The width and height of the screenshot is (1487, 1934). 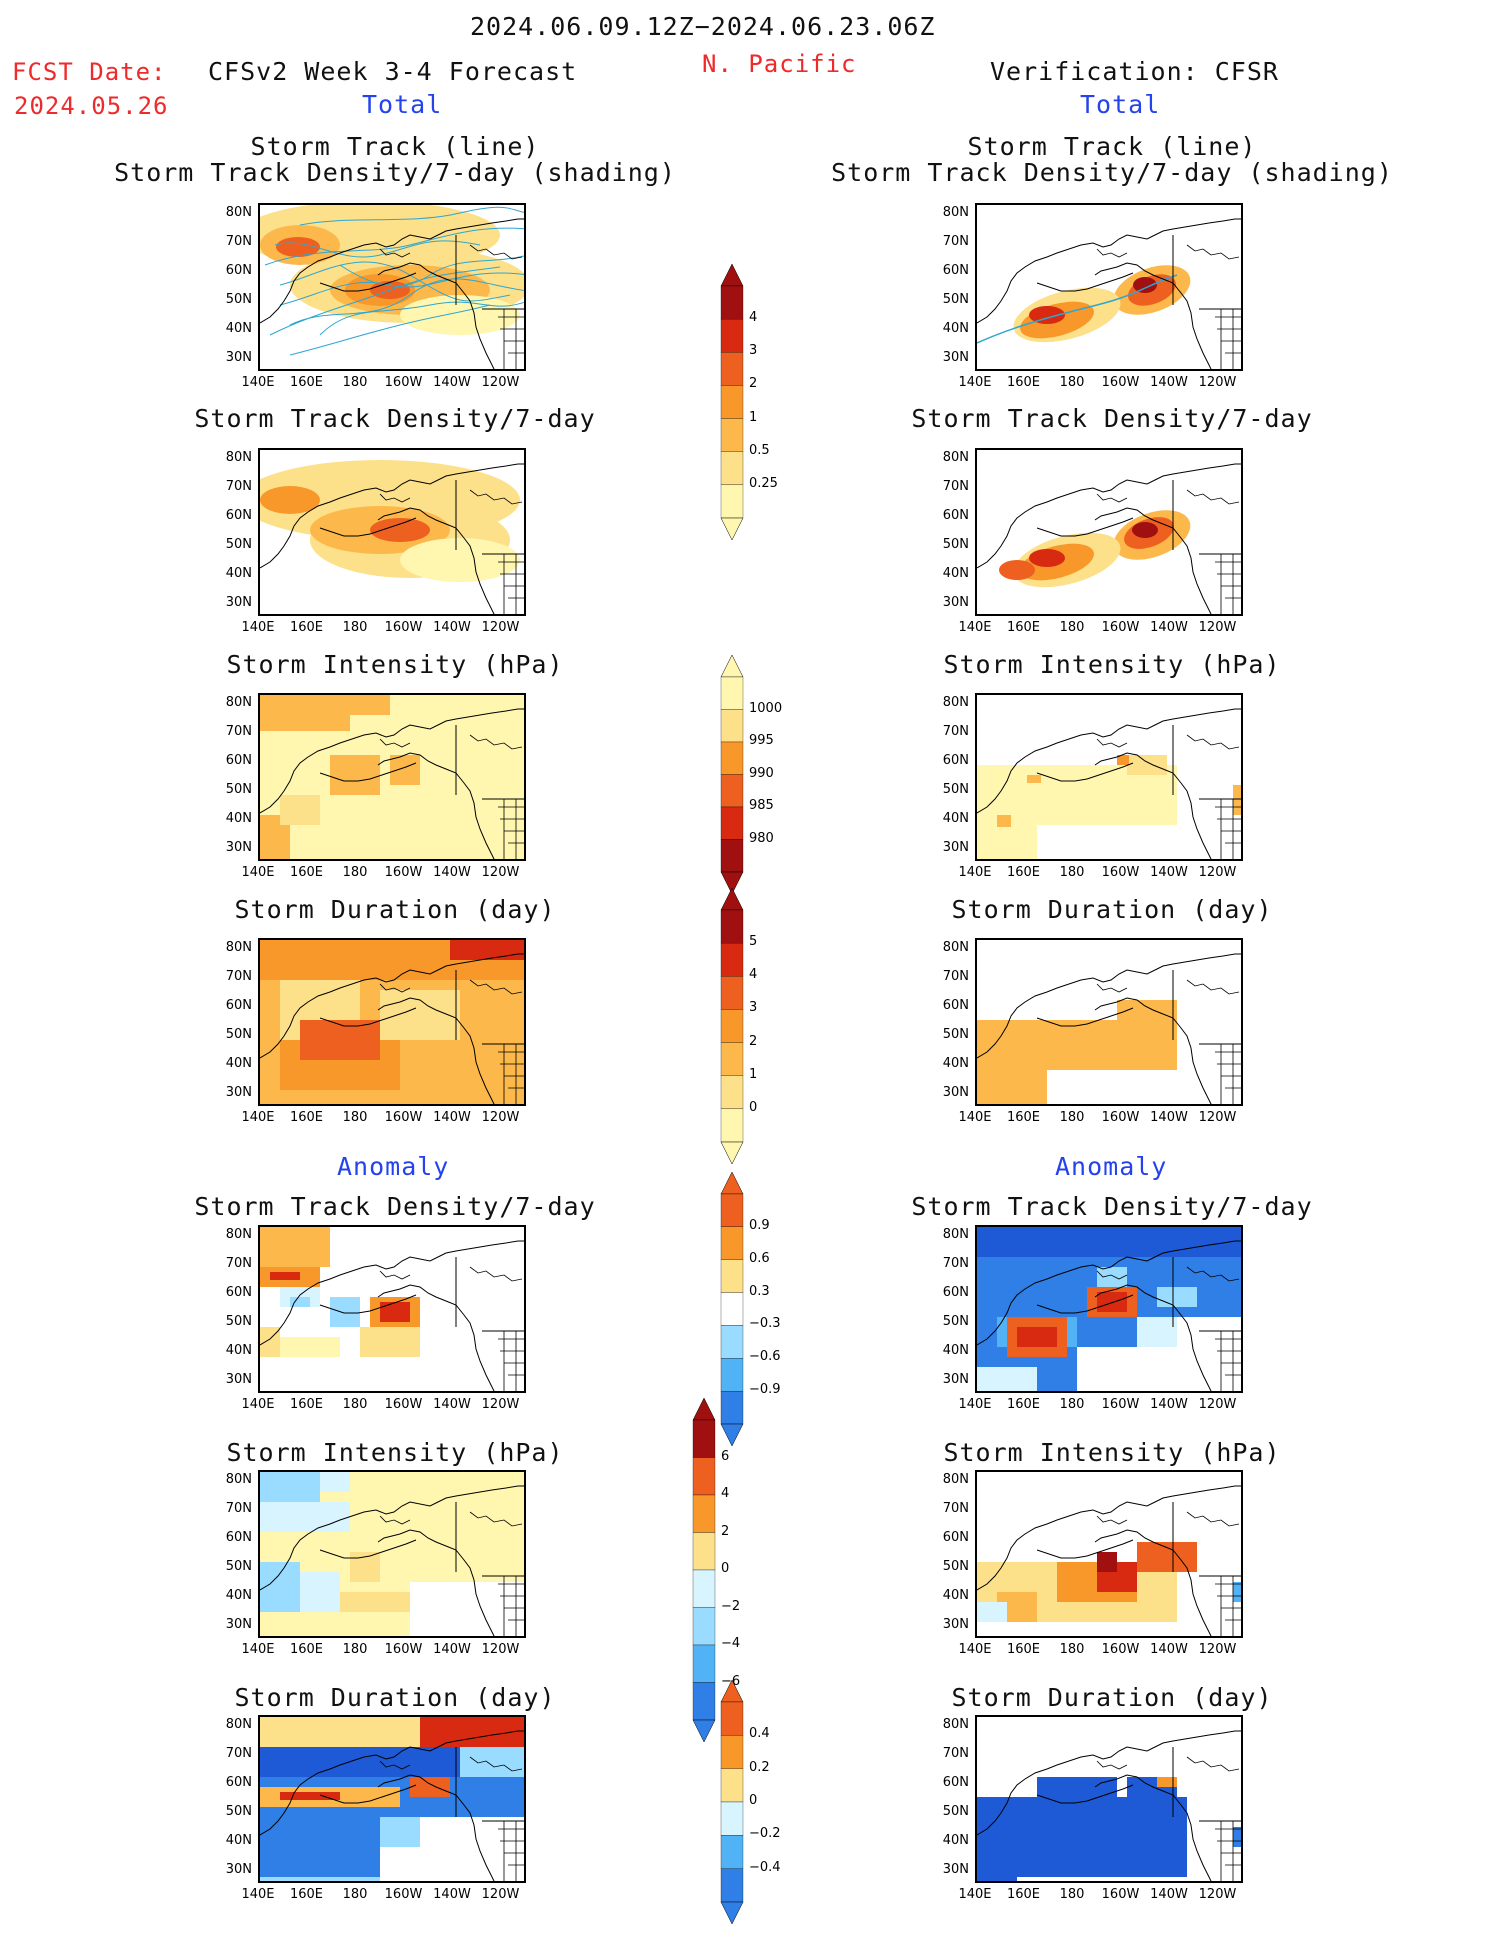 What do you see at coordinates (753, 1107) in the screenshot?
I see `colorbar-tick-label: 0` at bounding box center [753, 1107].